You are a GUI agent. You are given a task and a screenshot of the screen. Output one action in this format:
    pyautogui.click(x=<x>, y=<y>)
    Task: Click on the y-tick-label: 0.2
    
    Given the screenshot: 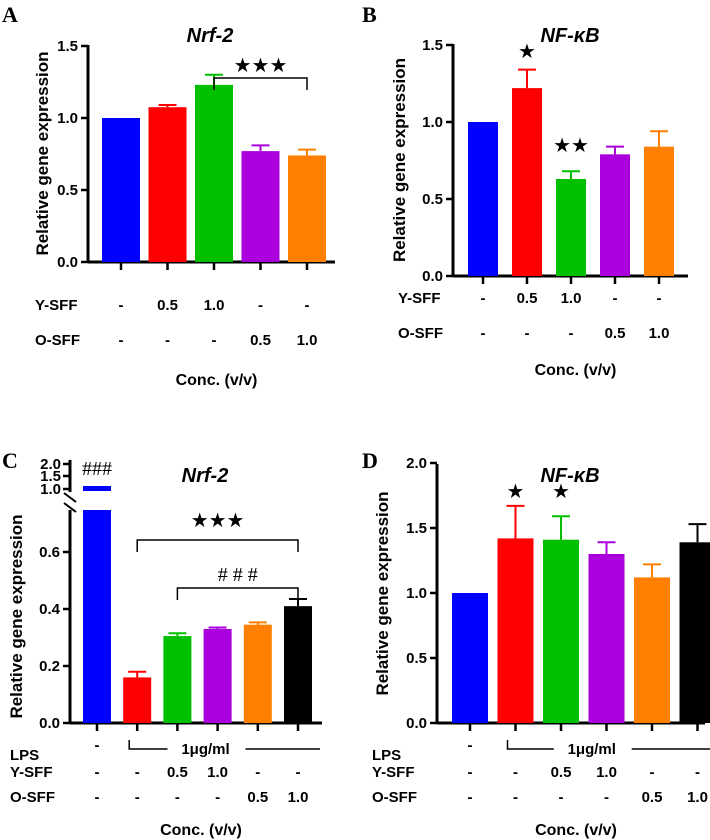 What is the action you would take?
    pyautogui.click(x=49, y=666)
    